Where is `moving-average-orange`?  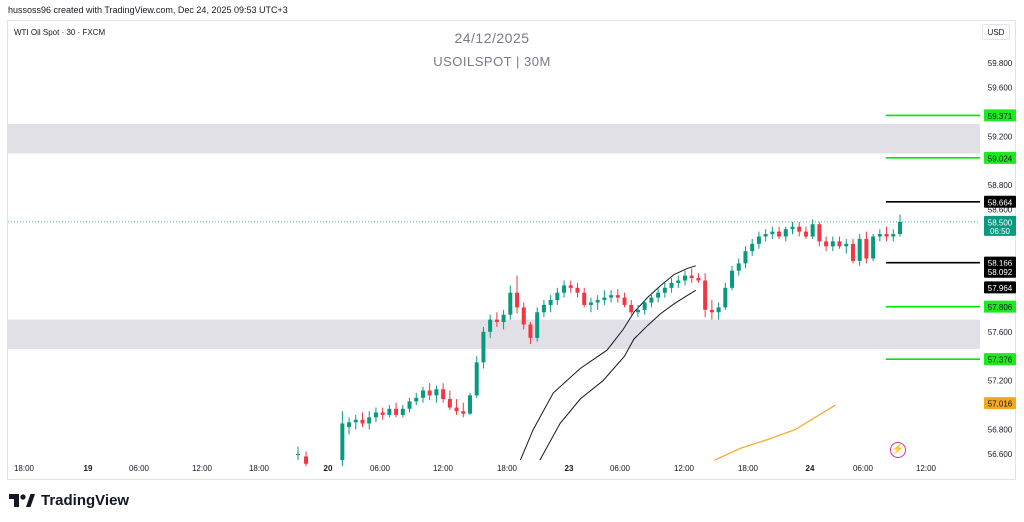
moving-average-orange is located at coordinates (775, 432).